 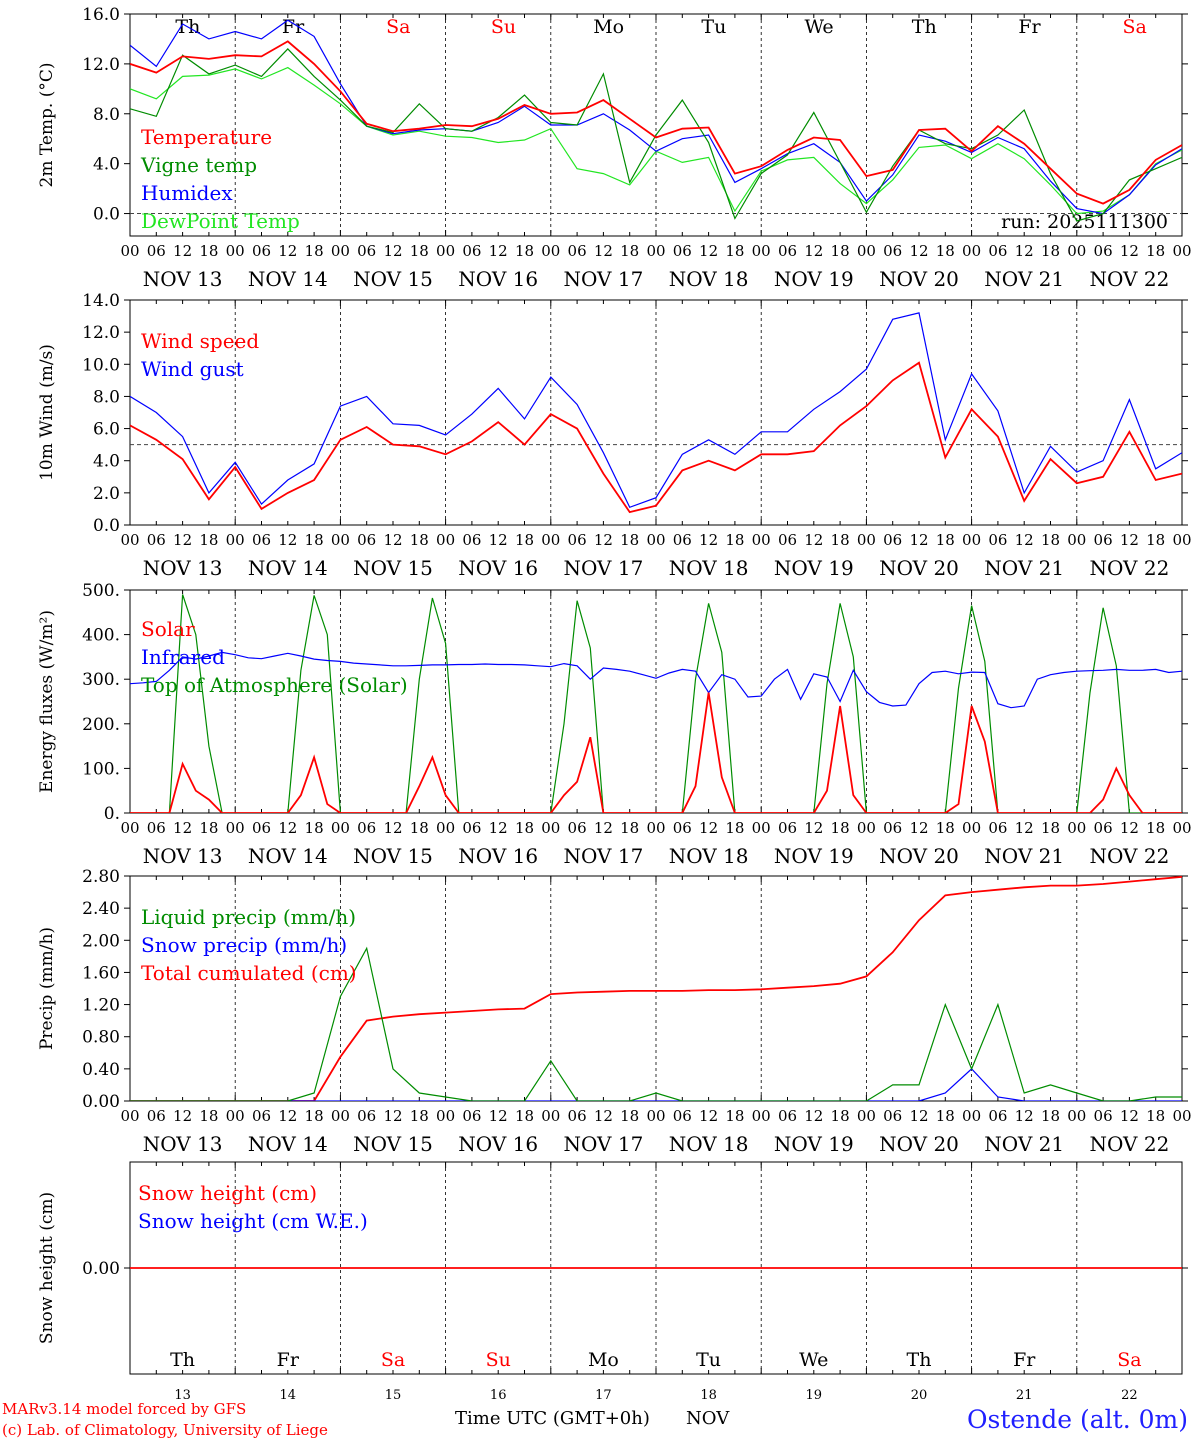 I want to click on date-label: NOV 18, so click(x=709, y=279).